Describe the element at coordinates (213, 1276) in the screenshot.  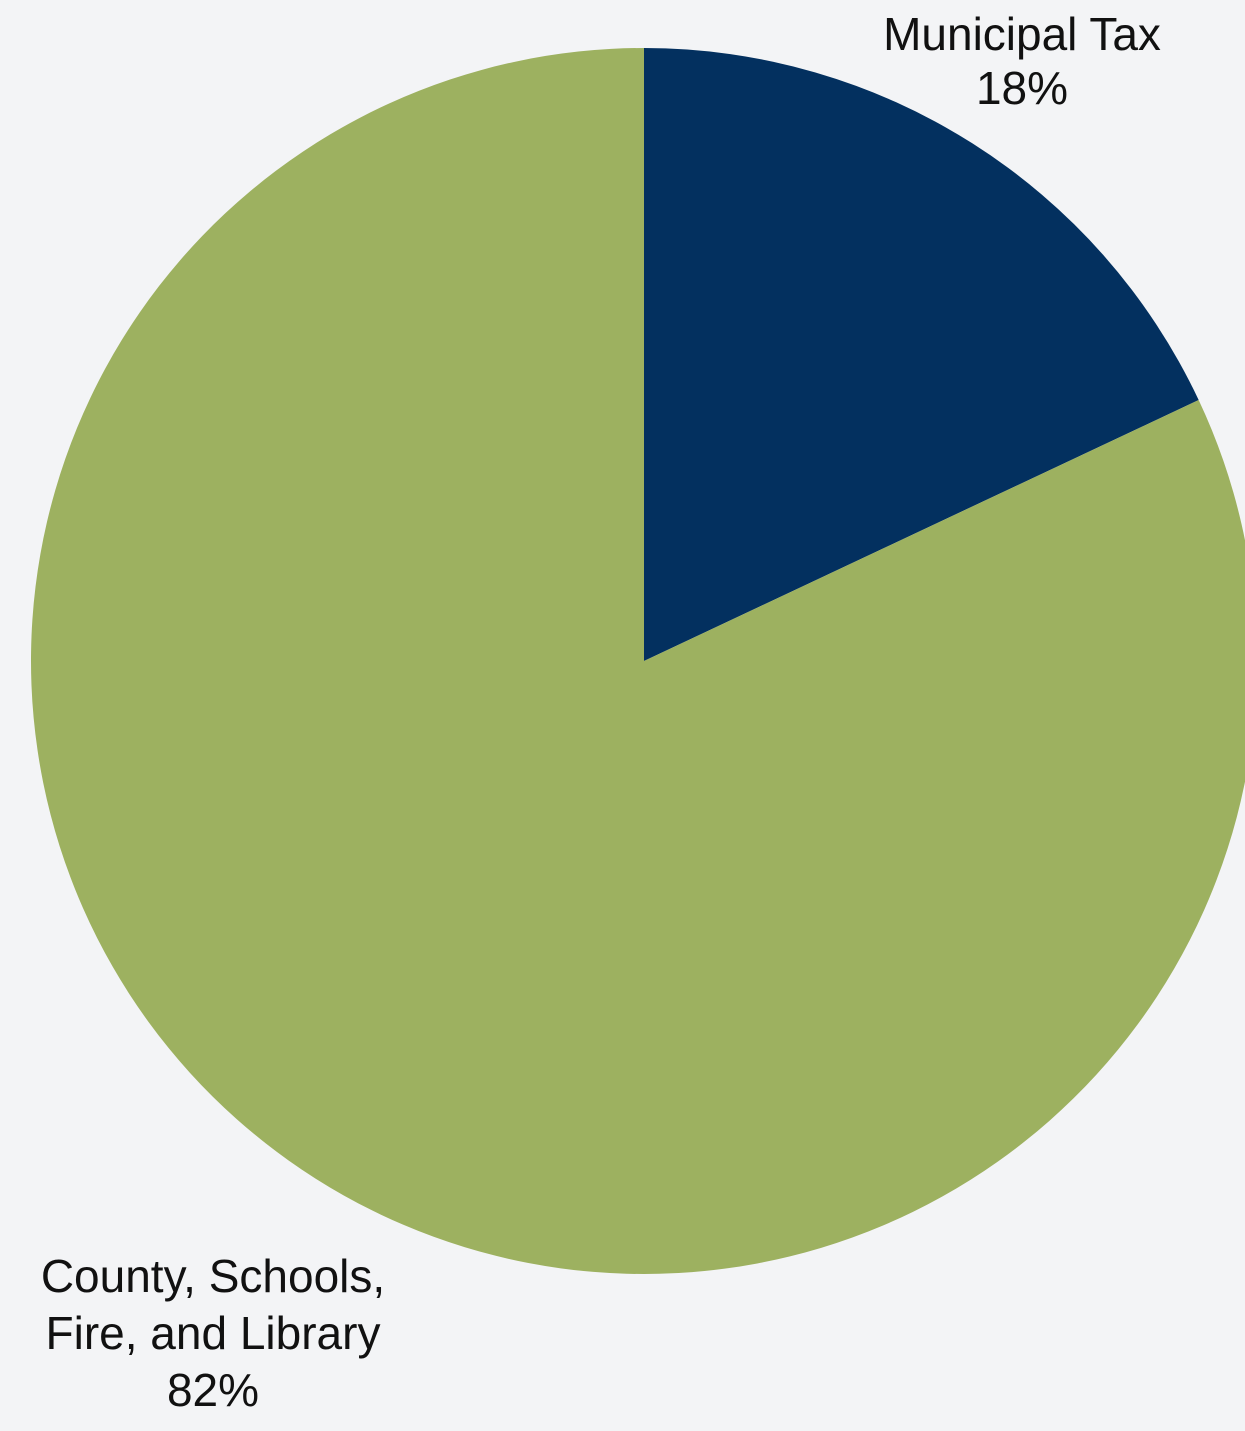
I see `slice-label-text: County, Schools,` at that location.